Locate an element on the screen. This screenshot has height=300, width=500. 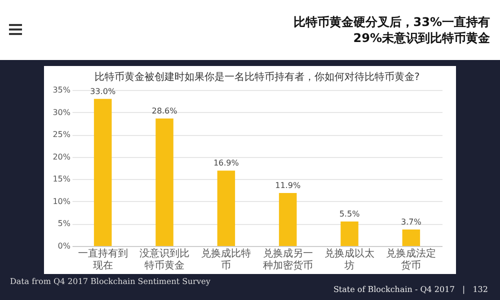
y-tick-label: 0% is located at coordinates (64, 246).